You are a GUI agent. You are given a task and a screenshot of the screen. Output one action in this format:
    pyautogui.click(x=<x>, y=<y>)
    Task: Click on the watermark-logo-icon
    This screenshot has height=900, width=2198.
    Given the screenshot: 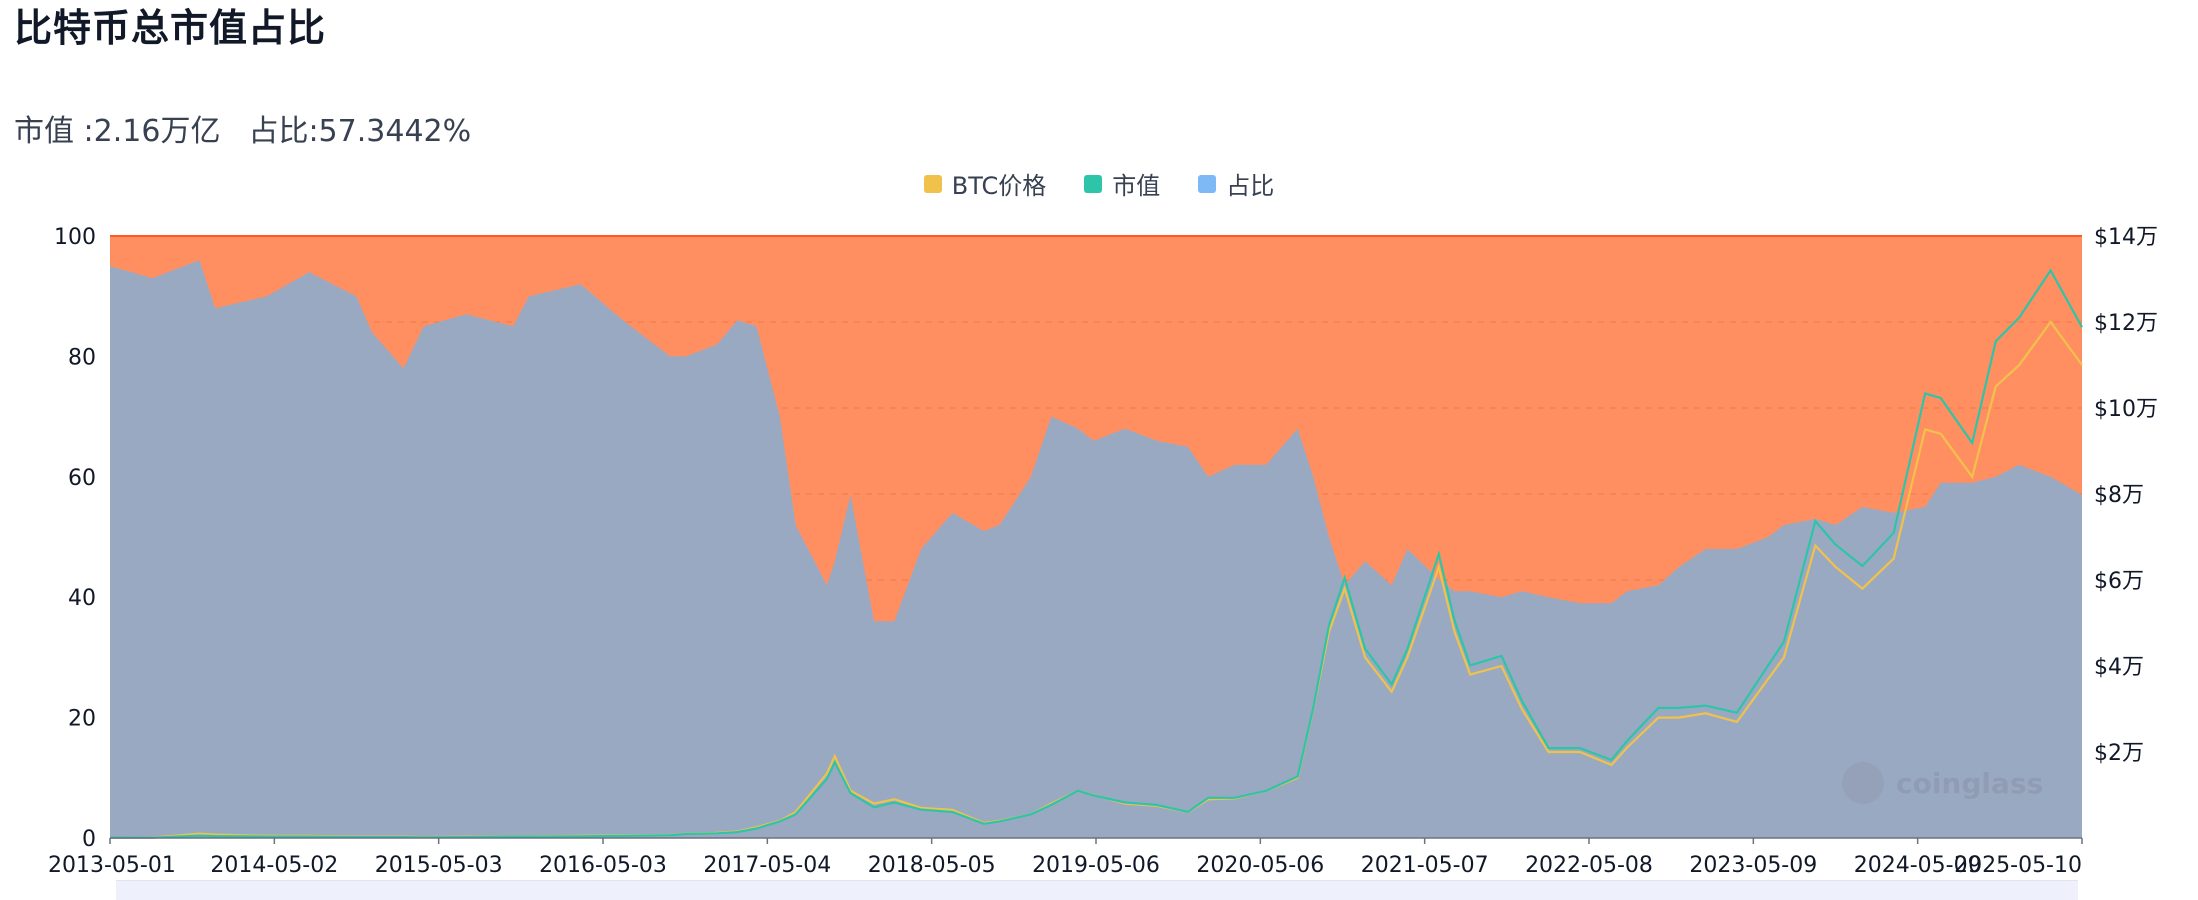 What is the action you would take?
    pyautogui.click(x=1863, y=783)
    